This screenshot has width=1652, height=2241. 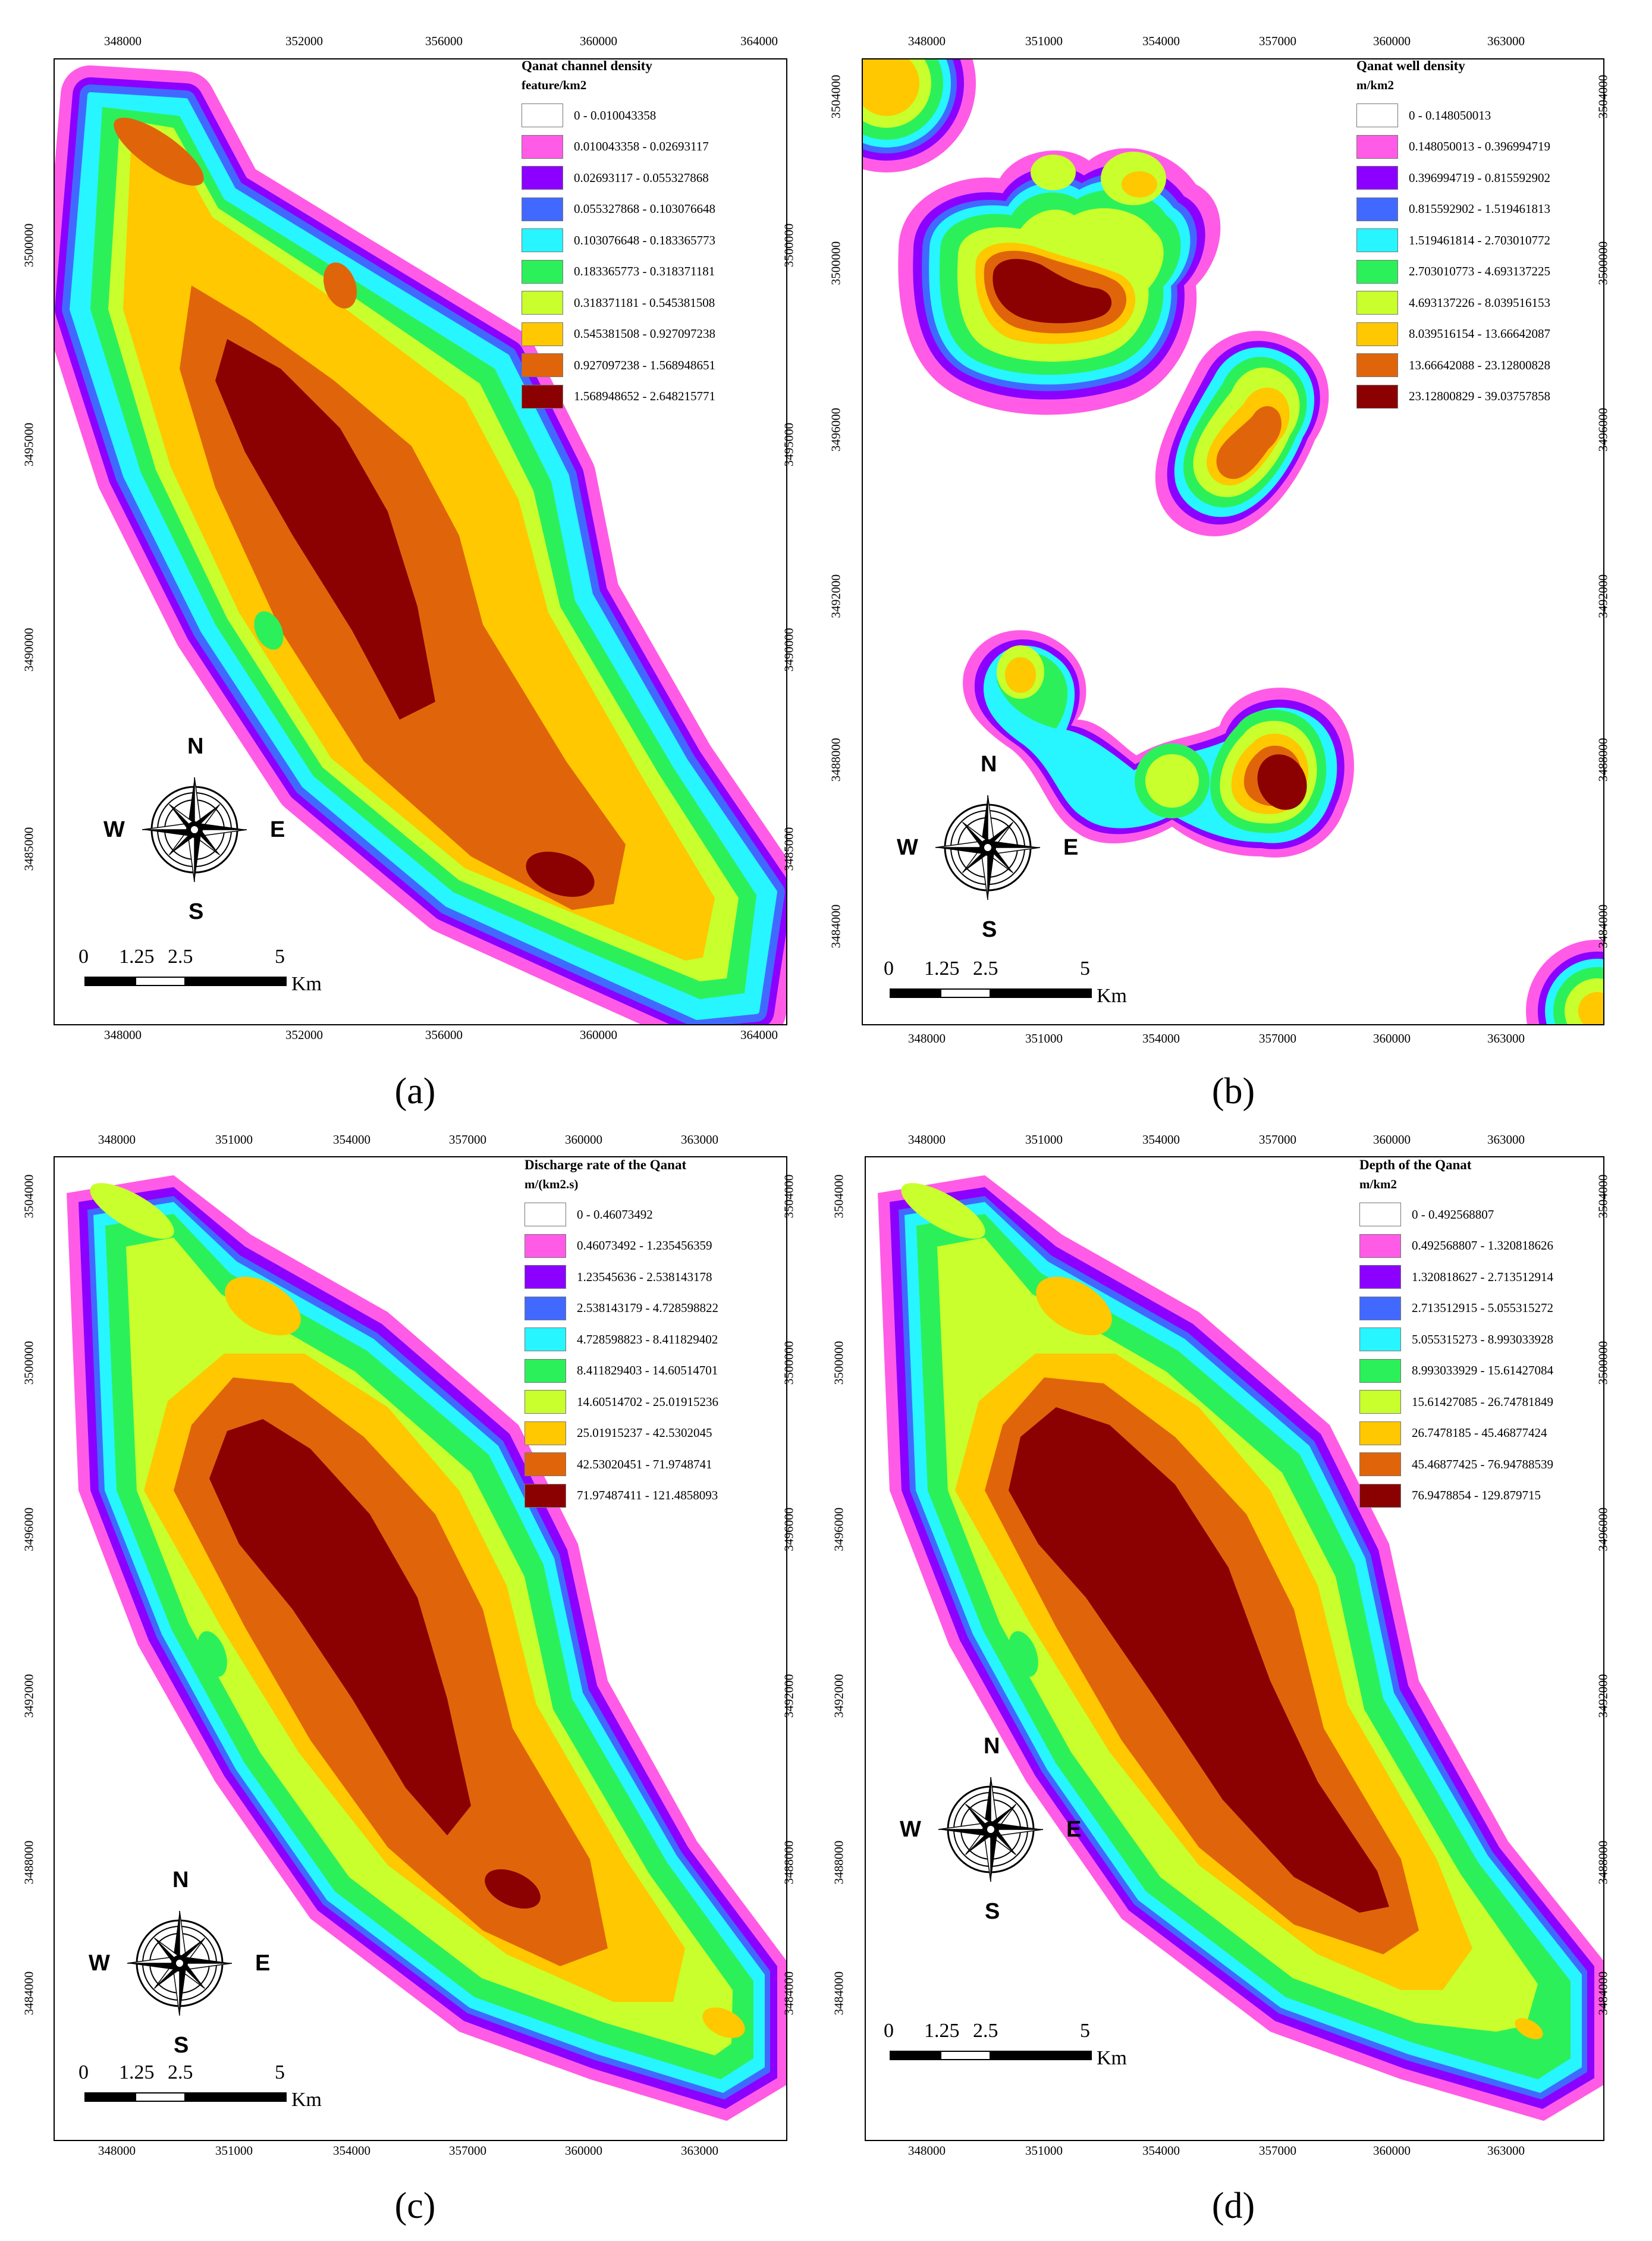 I want to click on y-tick-left: 3495000, so click(x=28, y=444).